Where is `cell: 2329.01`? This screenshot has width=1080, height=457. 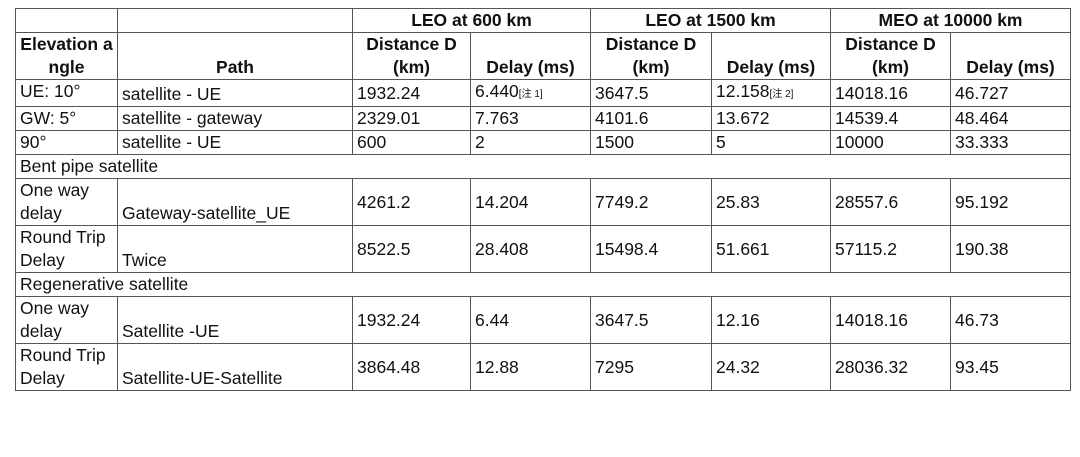 cell: 2329.01 is located at coordinates (411, 118).